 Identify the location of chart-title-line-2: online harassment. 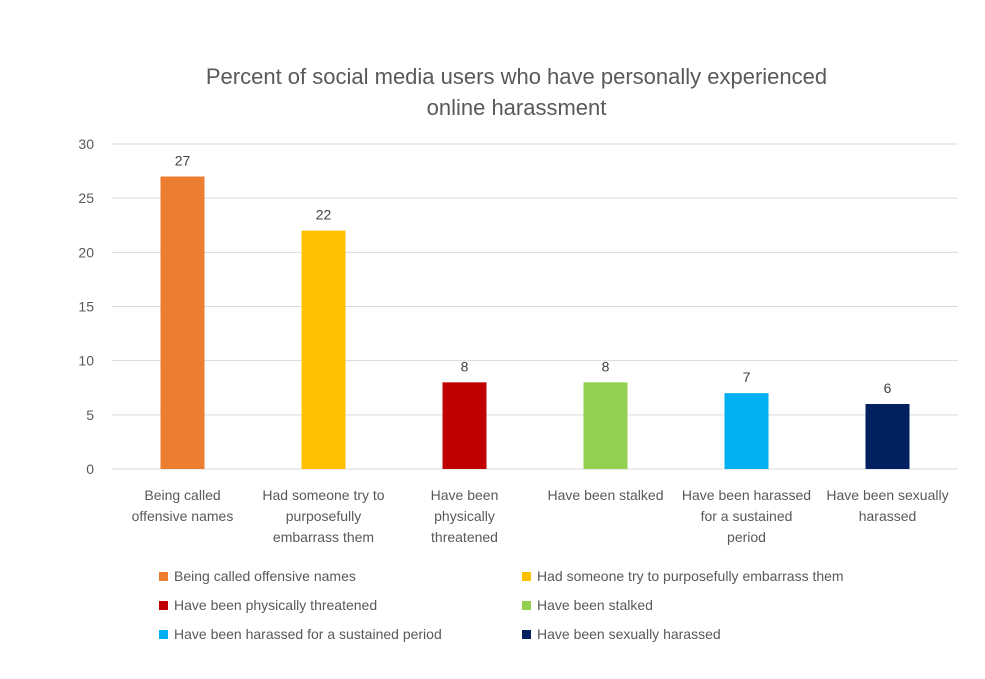
(516, 107).